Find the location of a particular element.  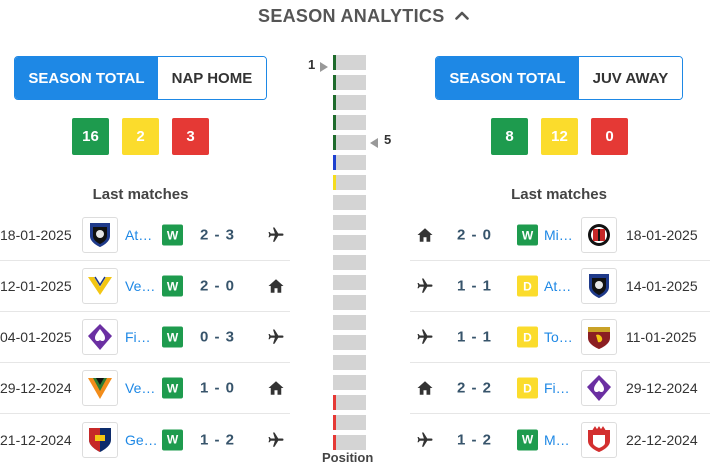

right-stats-toggle: SEASON TOTAL JUV AWAY is located at coordinates (559, 78).